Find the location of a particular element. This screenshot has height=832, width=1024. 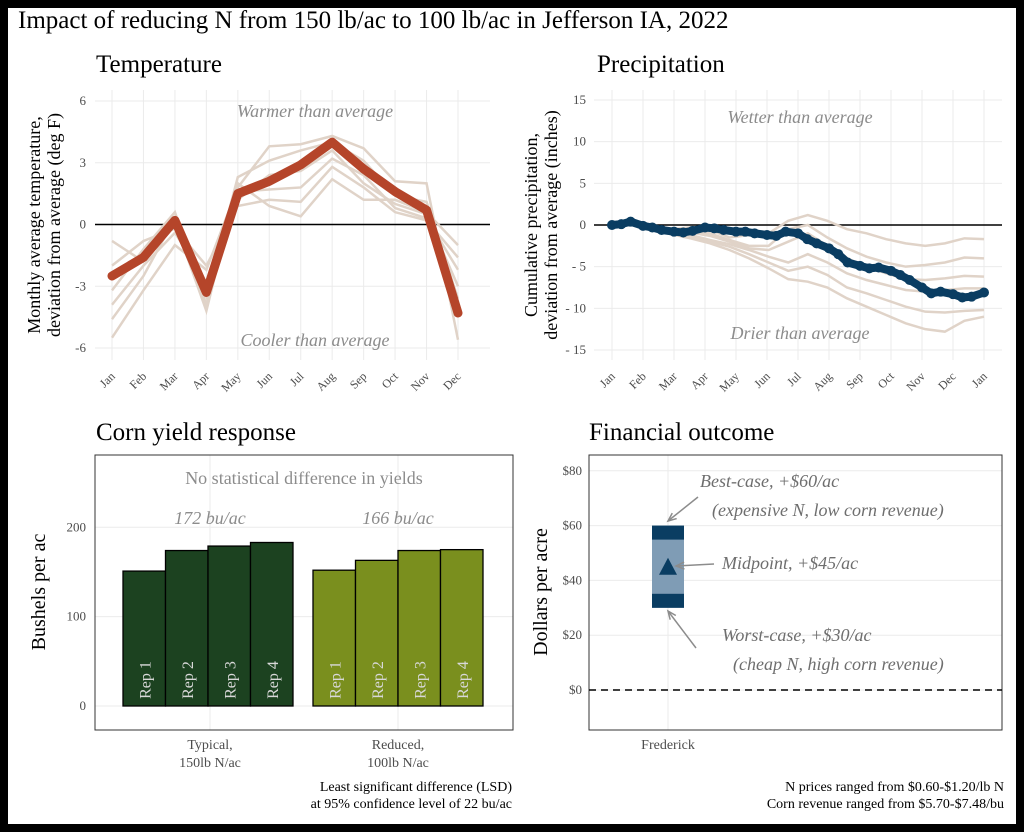

financial-worst-case-arrow is located at coordinates (682, 629).